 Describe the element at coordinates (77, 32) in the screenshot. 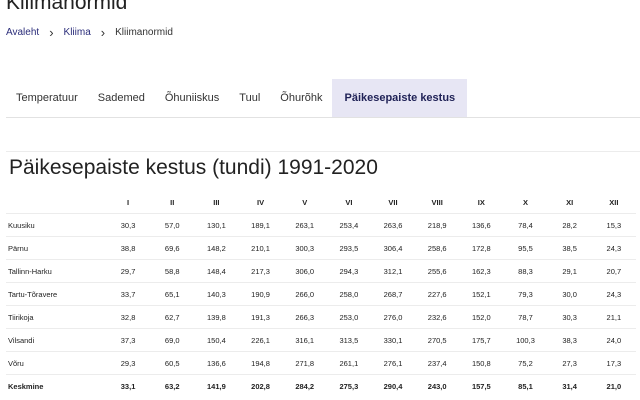

I see `breadcrumb-kliima-link: Kliima` at that location.